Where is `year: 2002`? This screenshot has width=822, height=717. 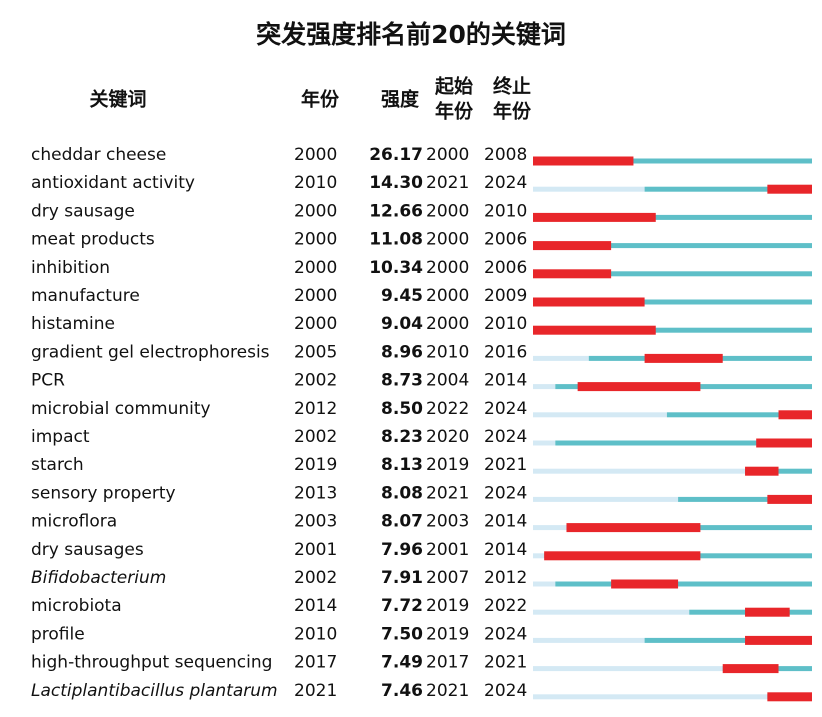 year: 2002 is located at coordinates (315, 437).